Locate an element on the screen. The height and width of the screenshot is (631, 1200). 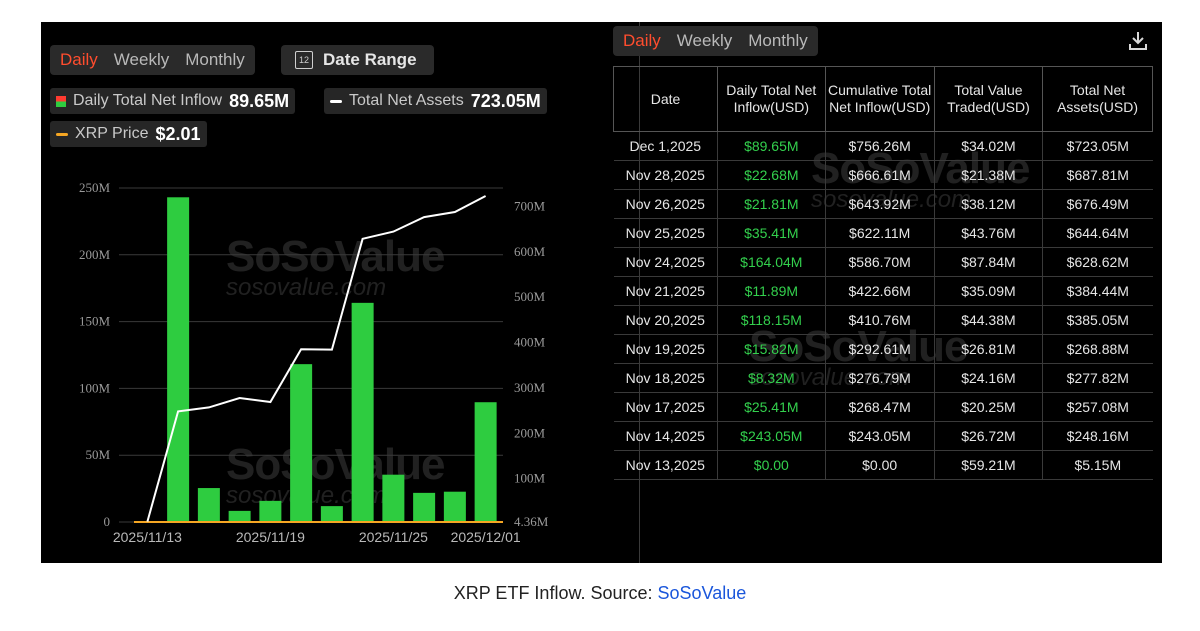
table-cell: $5.15M is located at coordinates (1097, 465).